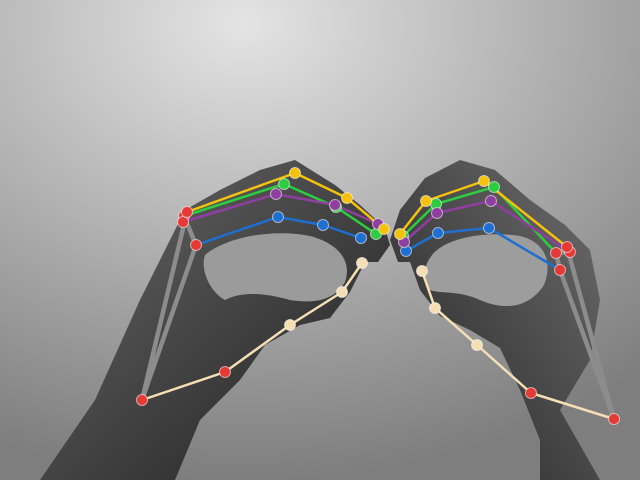  What do you see at coordinates (275, 267) in the screenshot?
I see `left-hand-gap` at bounding box center [275, 267].